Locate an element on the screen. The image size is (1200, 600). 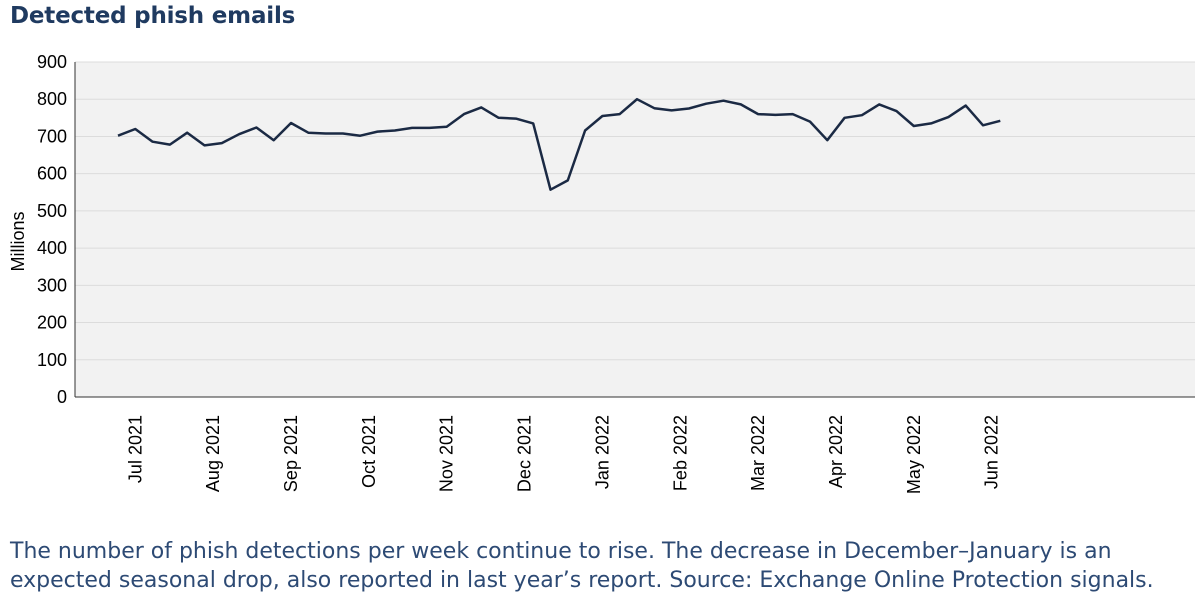
y-tick-label: 100 is located at coordinates (52, 360).